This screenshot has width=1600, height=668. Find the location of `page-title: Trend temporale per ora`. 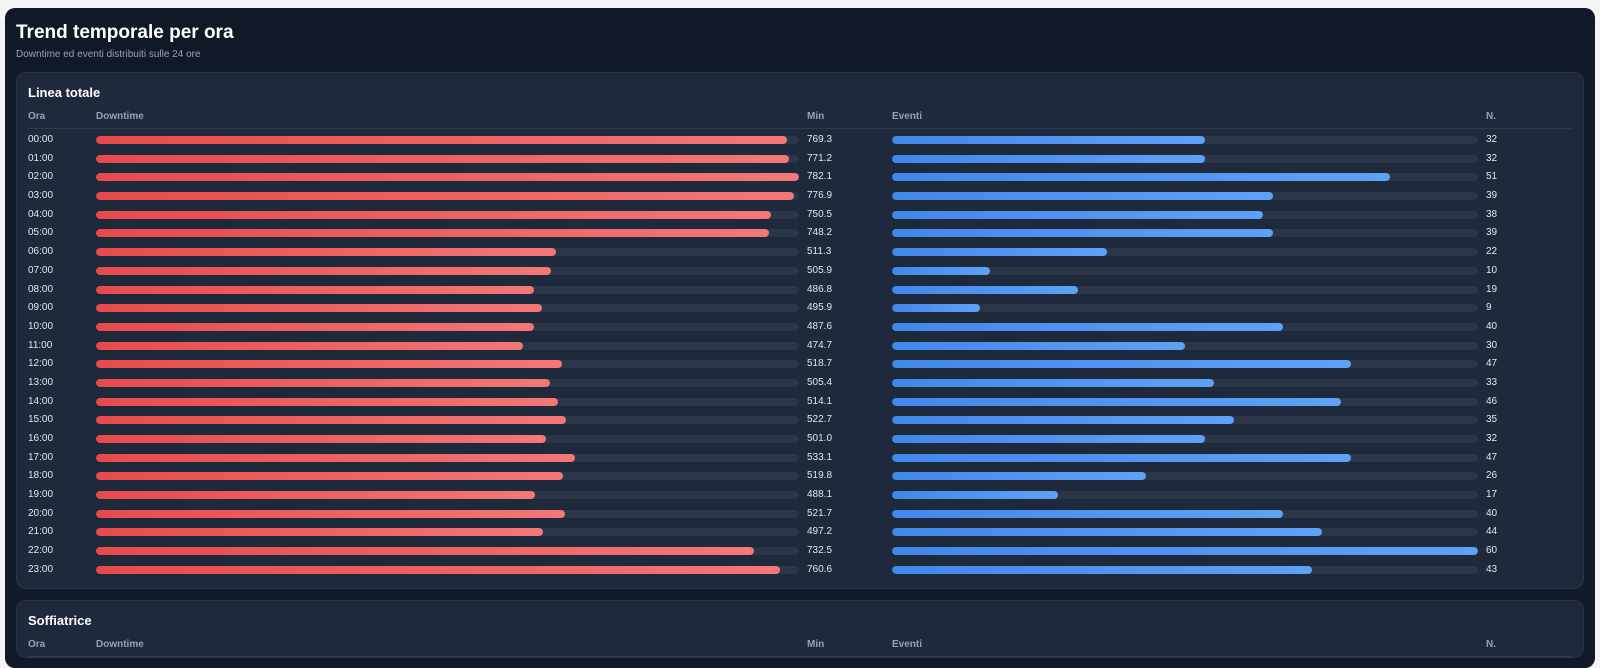

page-title: Trend temporale per ora is located at coordinates (125, 32).